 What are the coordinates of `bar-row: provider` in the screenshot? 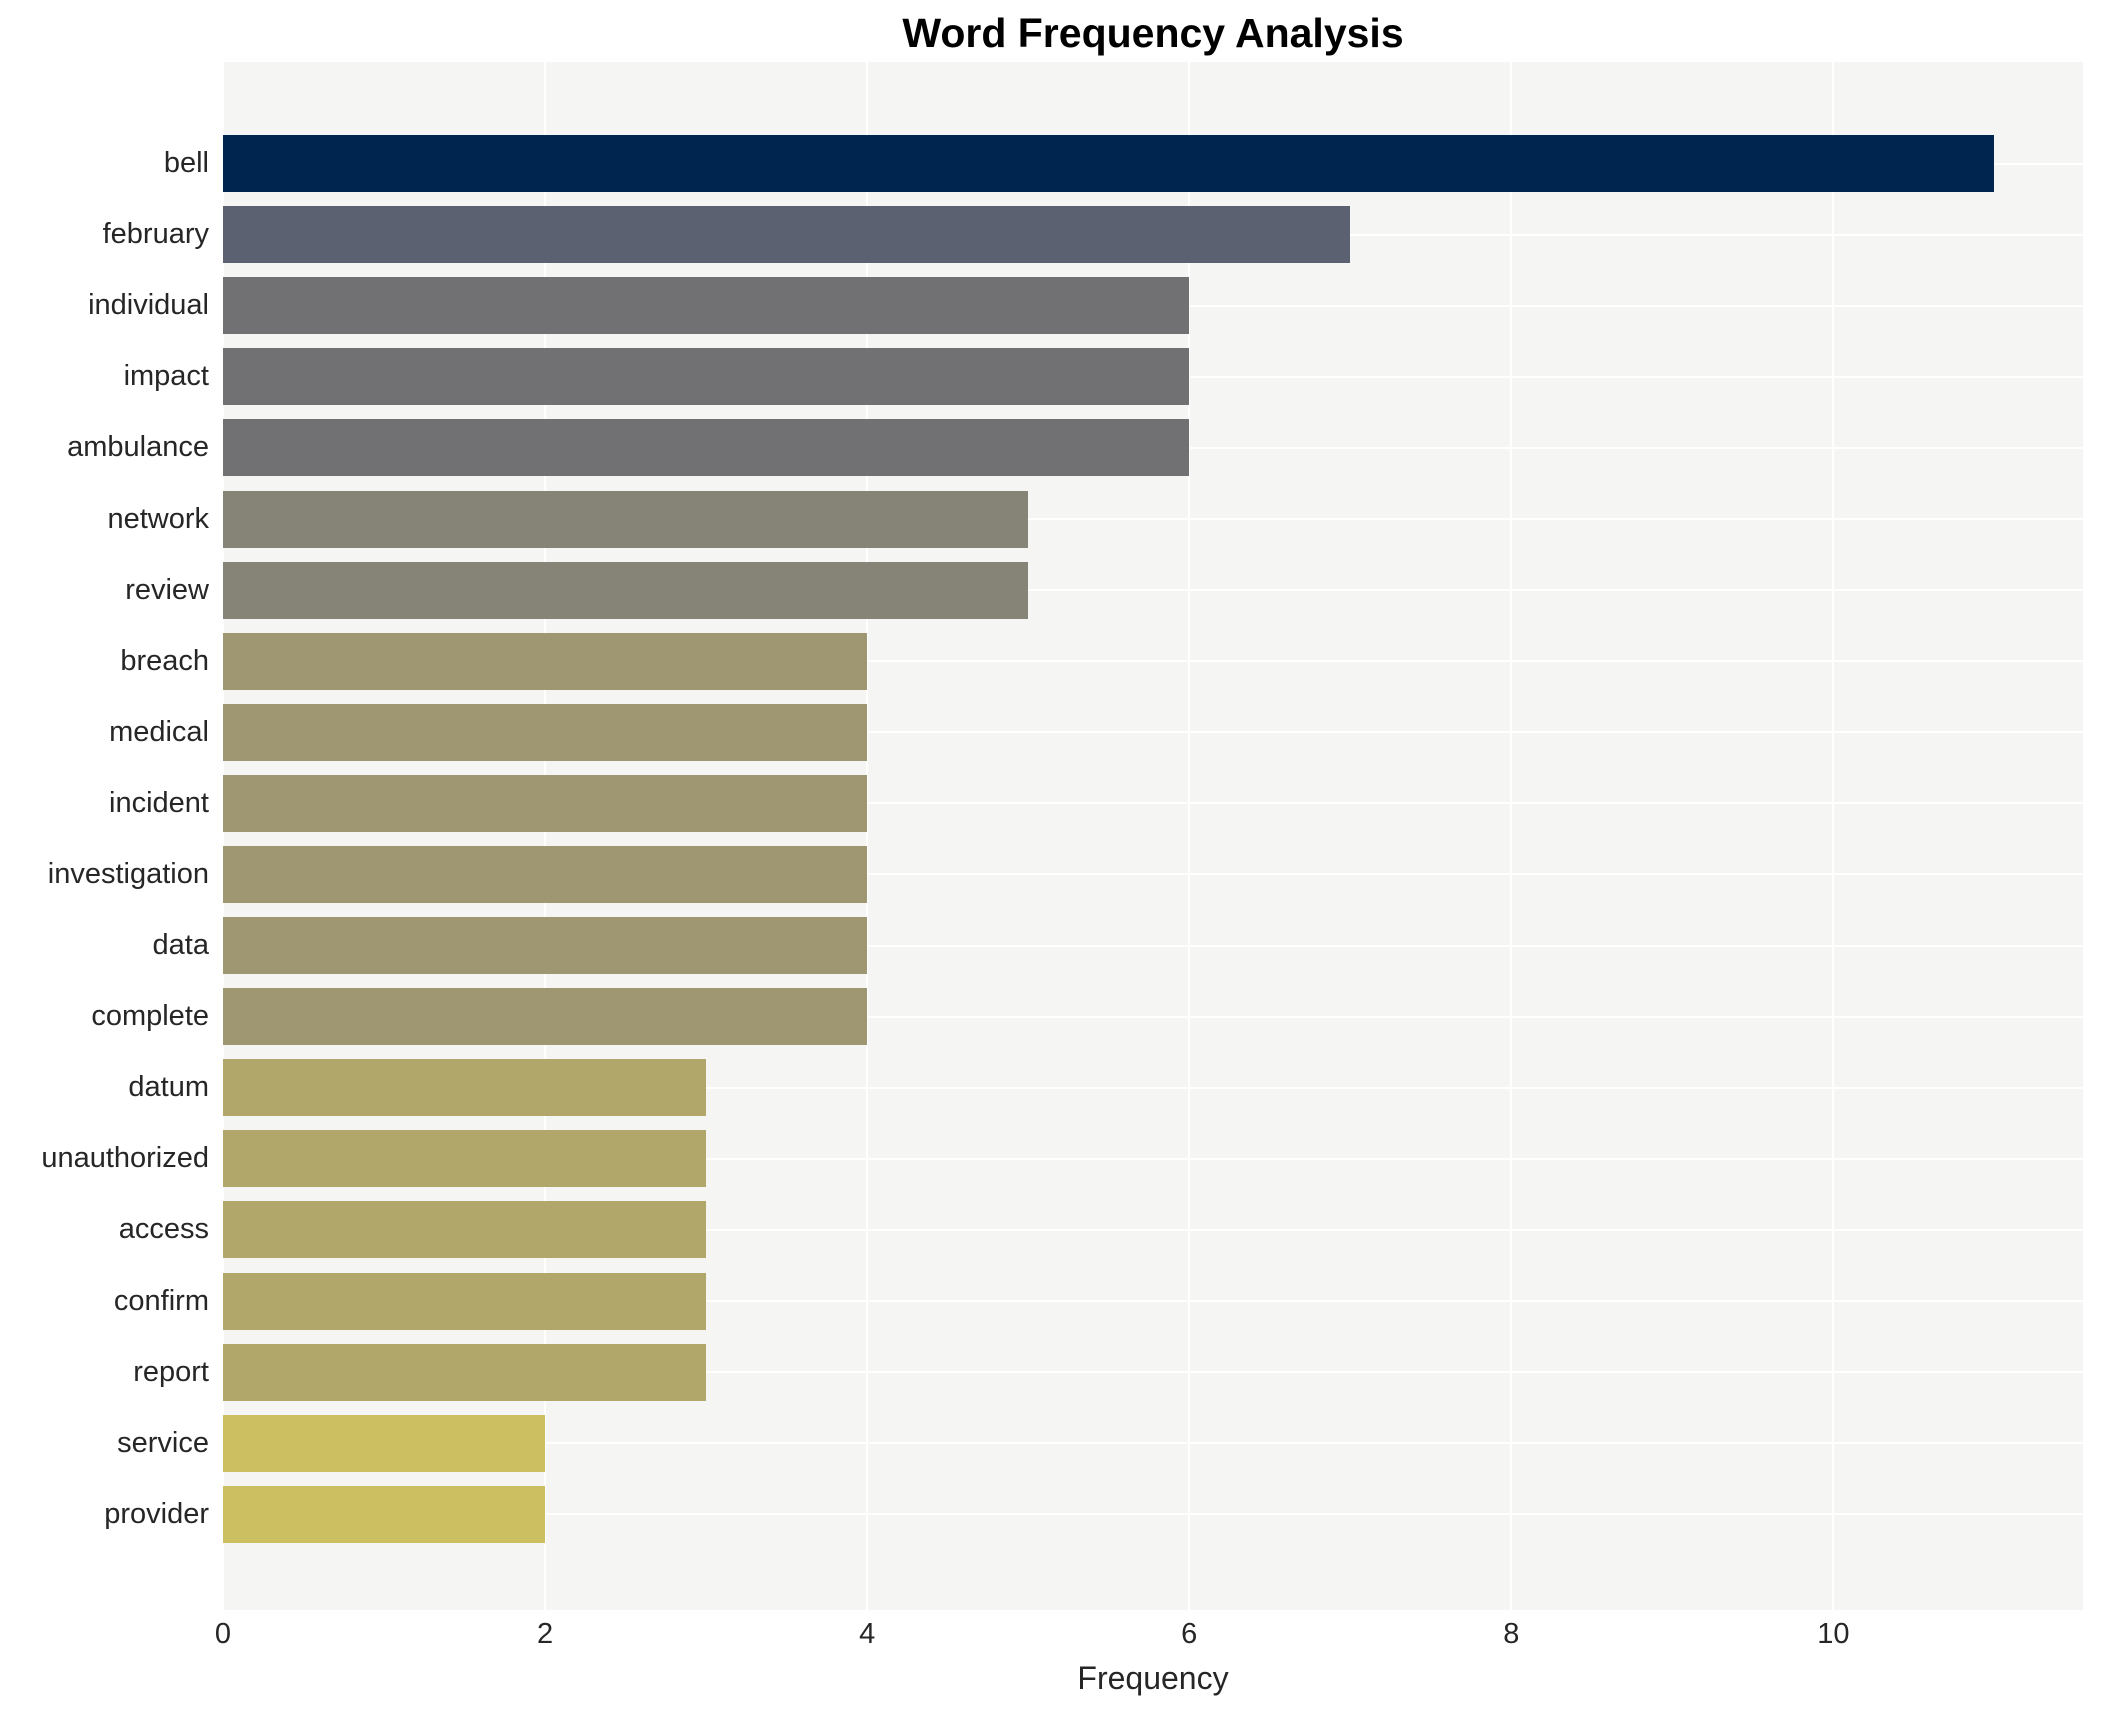 It's located at (1093, 1514).